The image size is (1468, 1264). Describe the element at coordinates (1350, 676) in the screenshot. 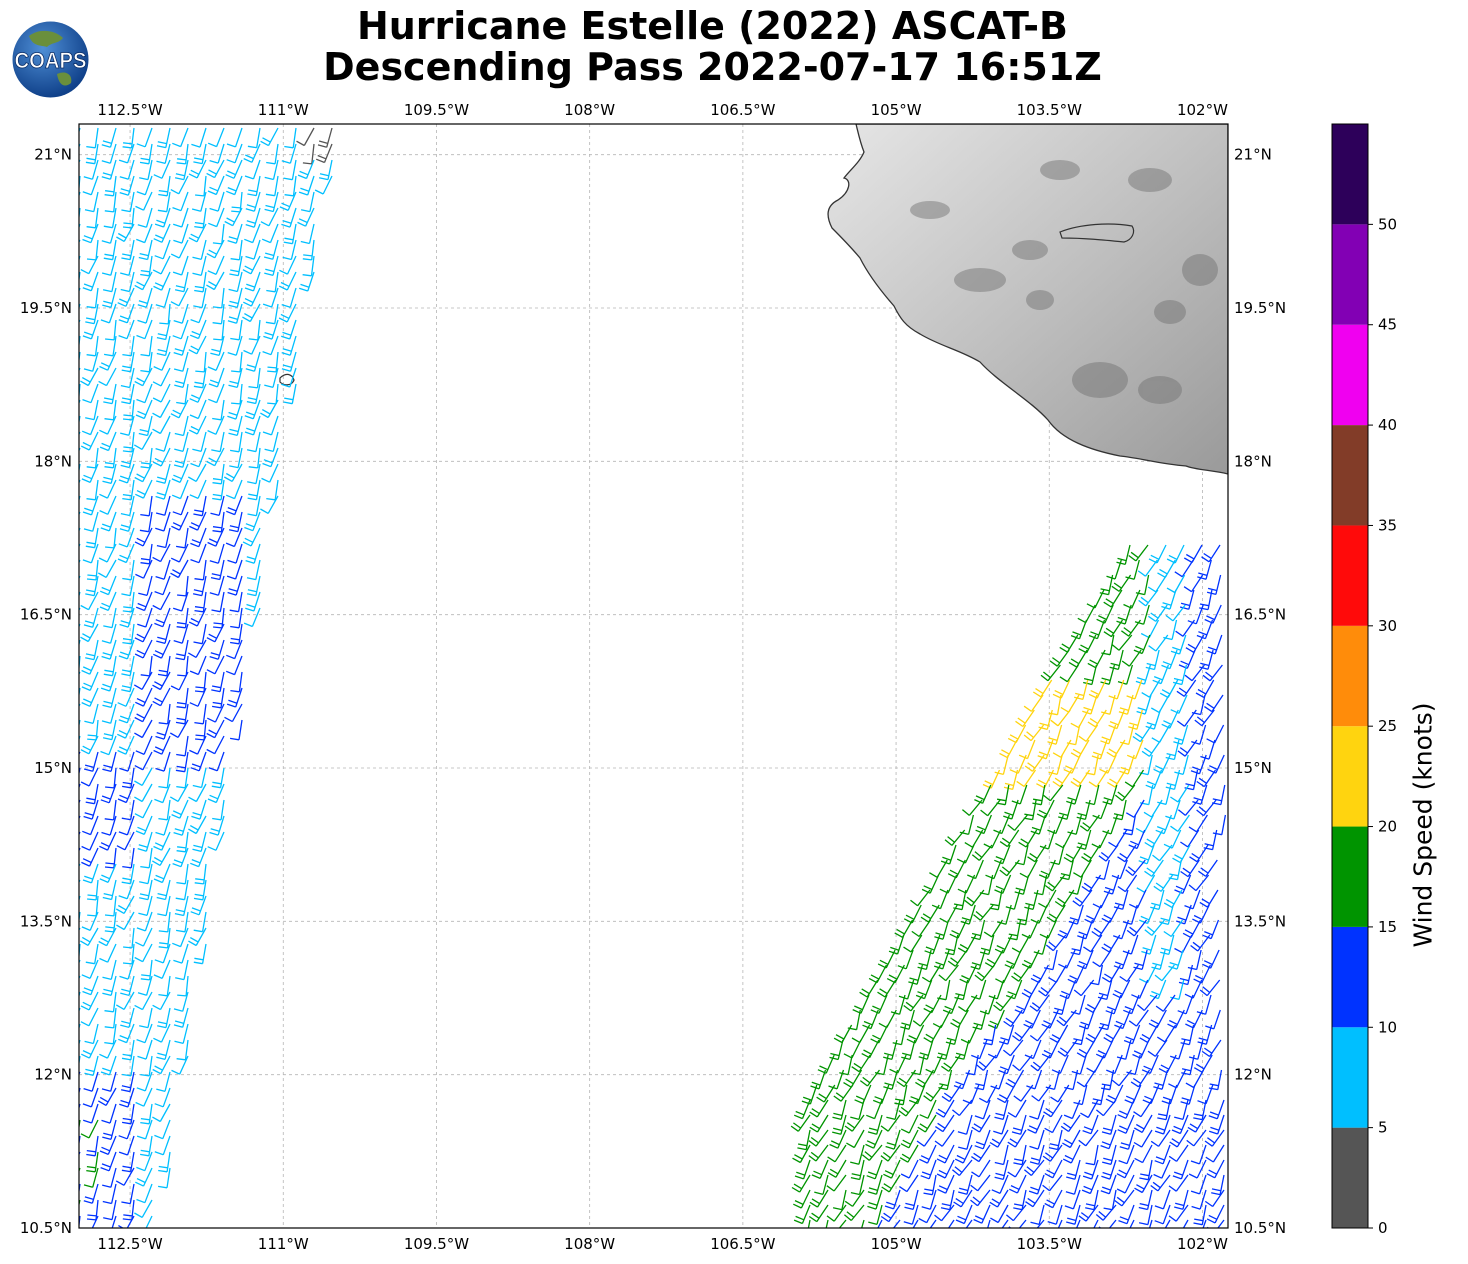

I see `colorbar-bin` at that location.